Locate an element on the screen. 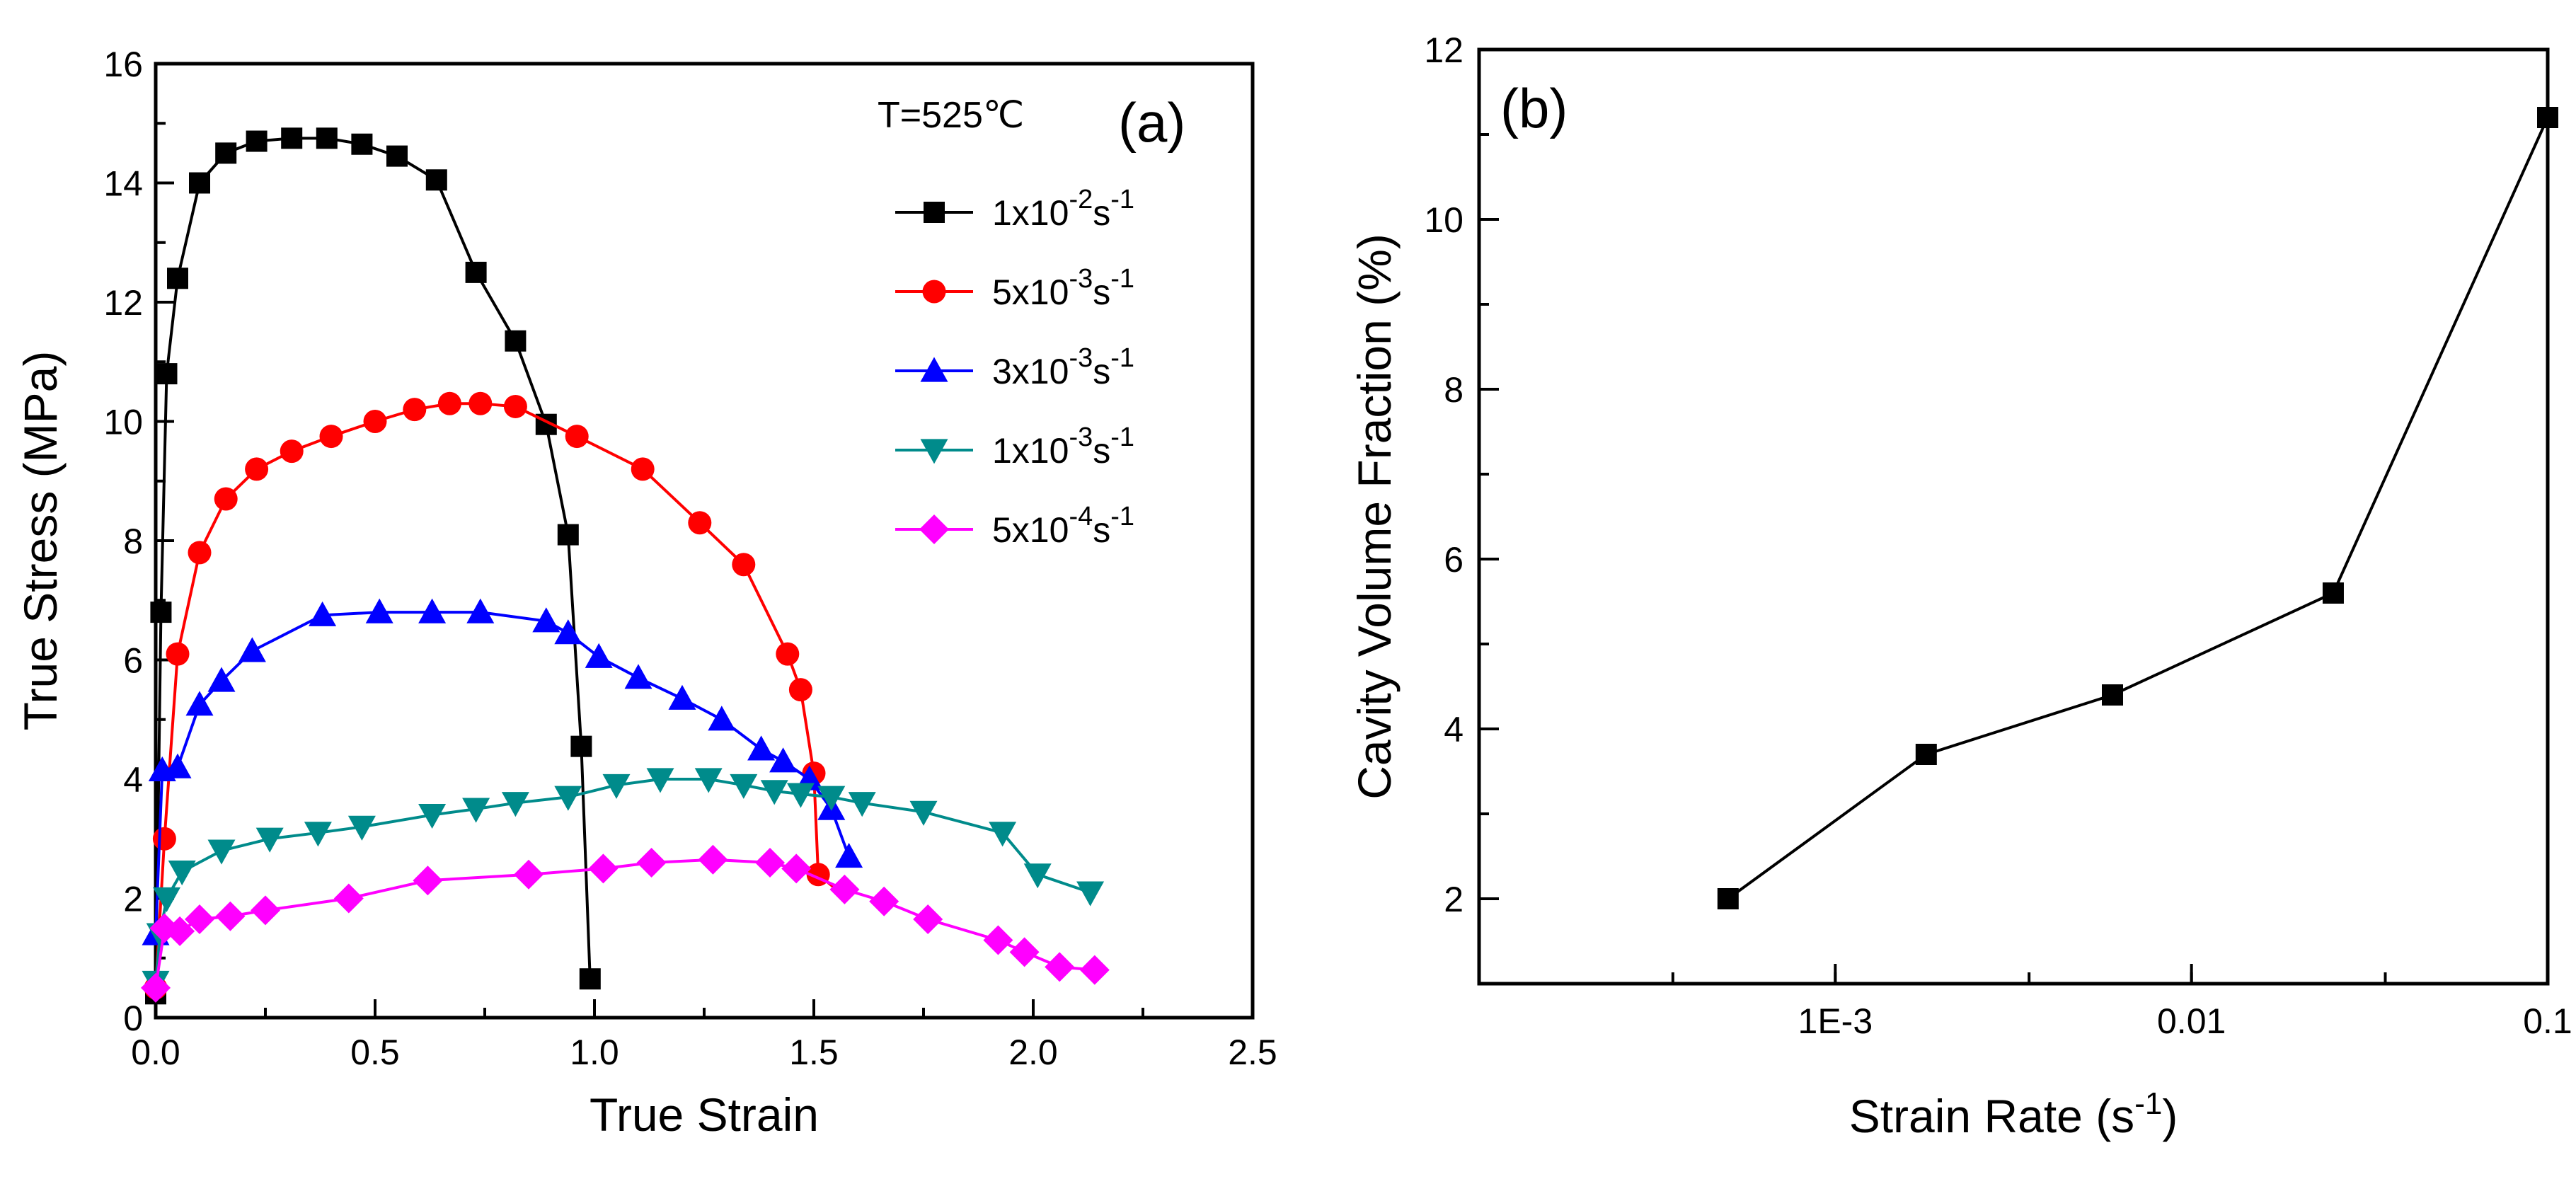  panel-a-y-tick-label: 16 is located at coordinates (123, 64).